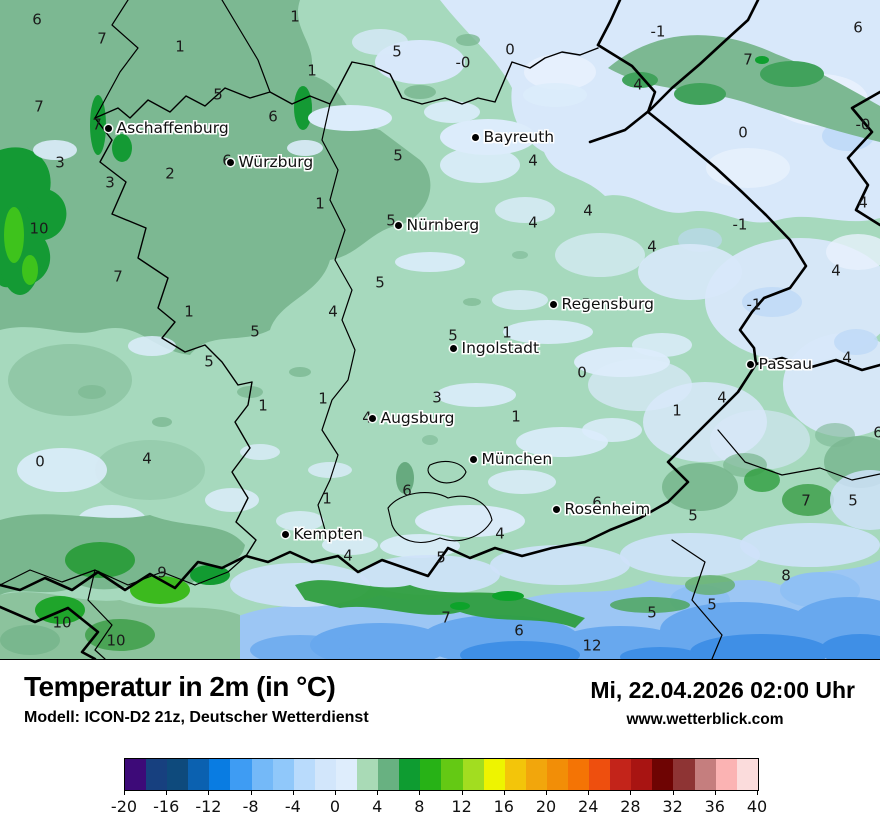 The height and width of the screenshot is (830, 880). What do you see at coordinates (166, 806) in the screenshot?
I see `tick-label: -16` at bounding box center [166, 806].